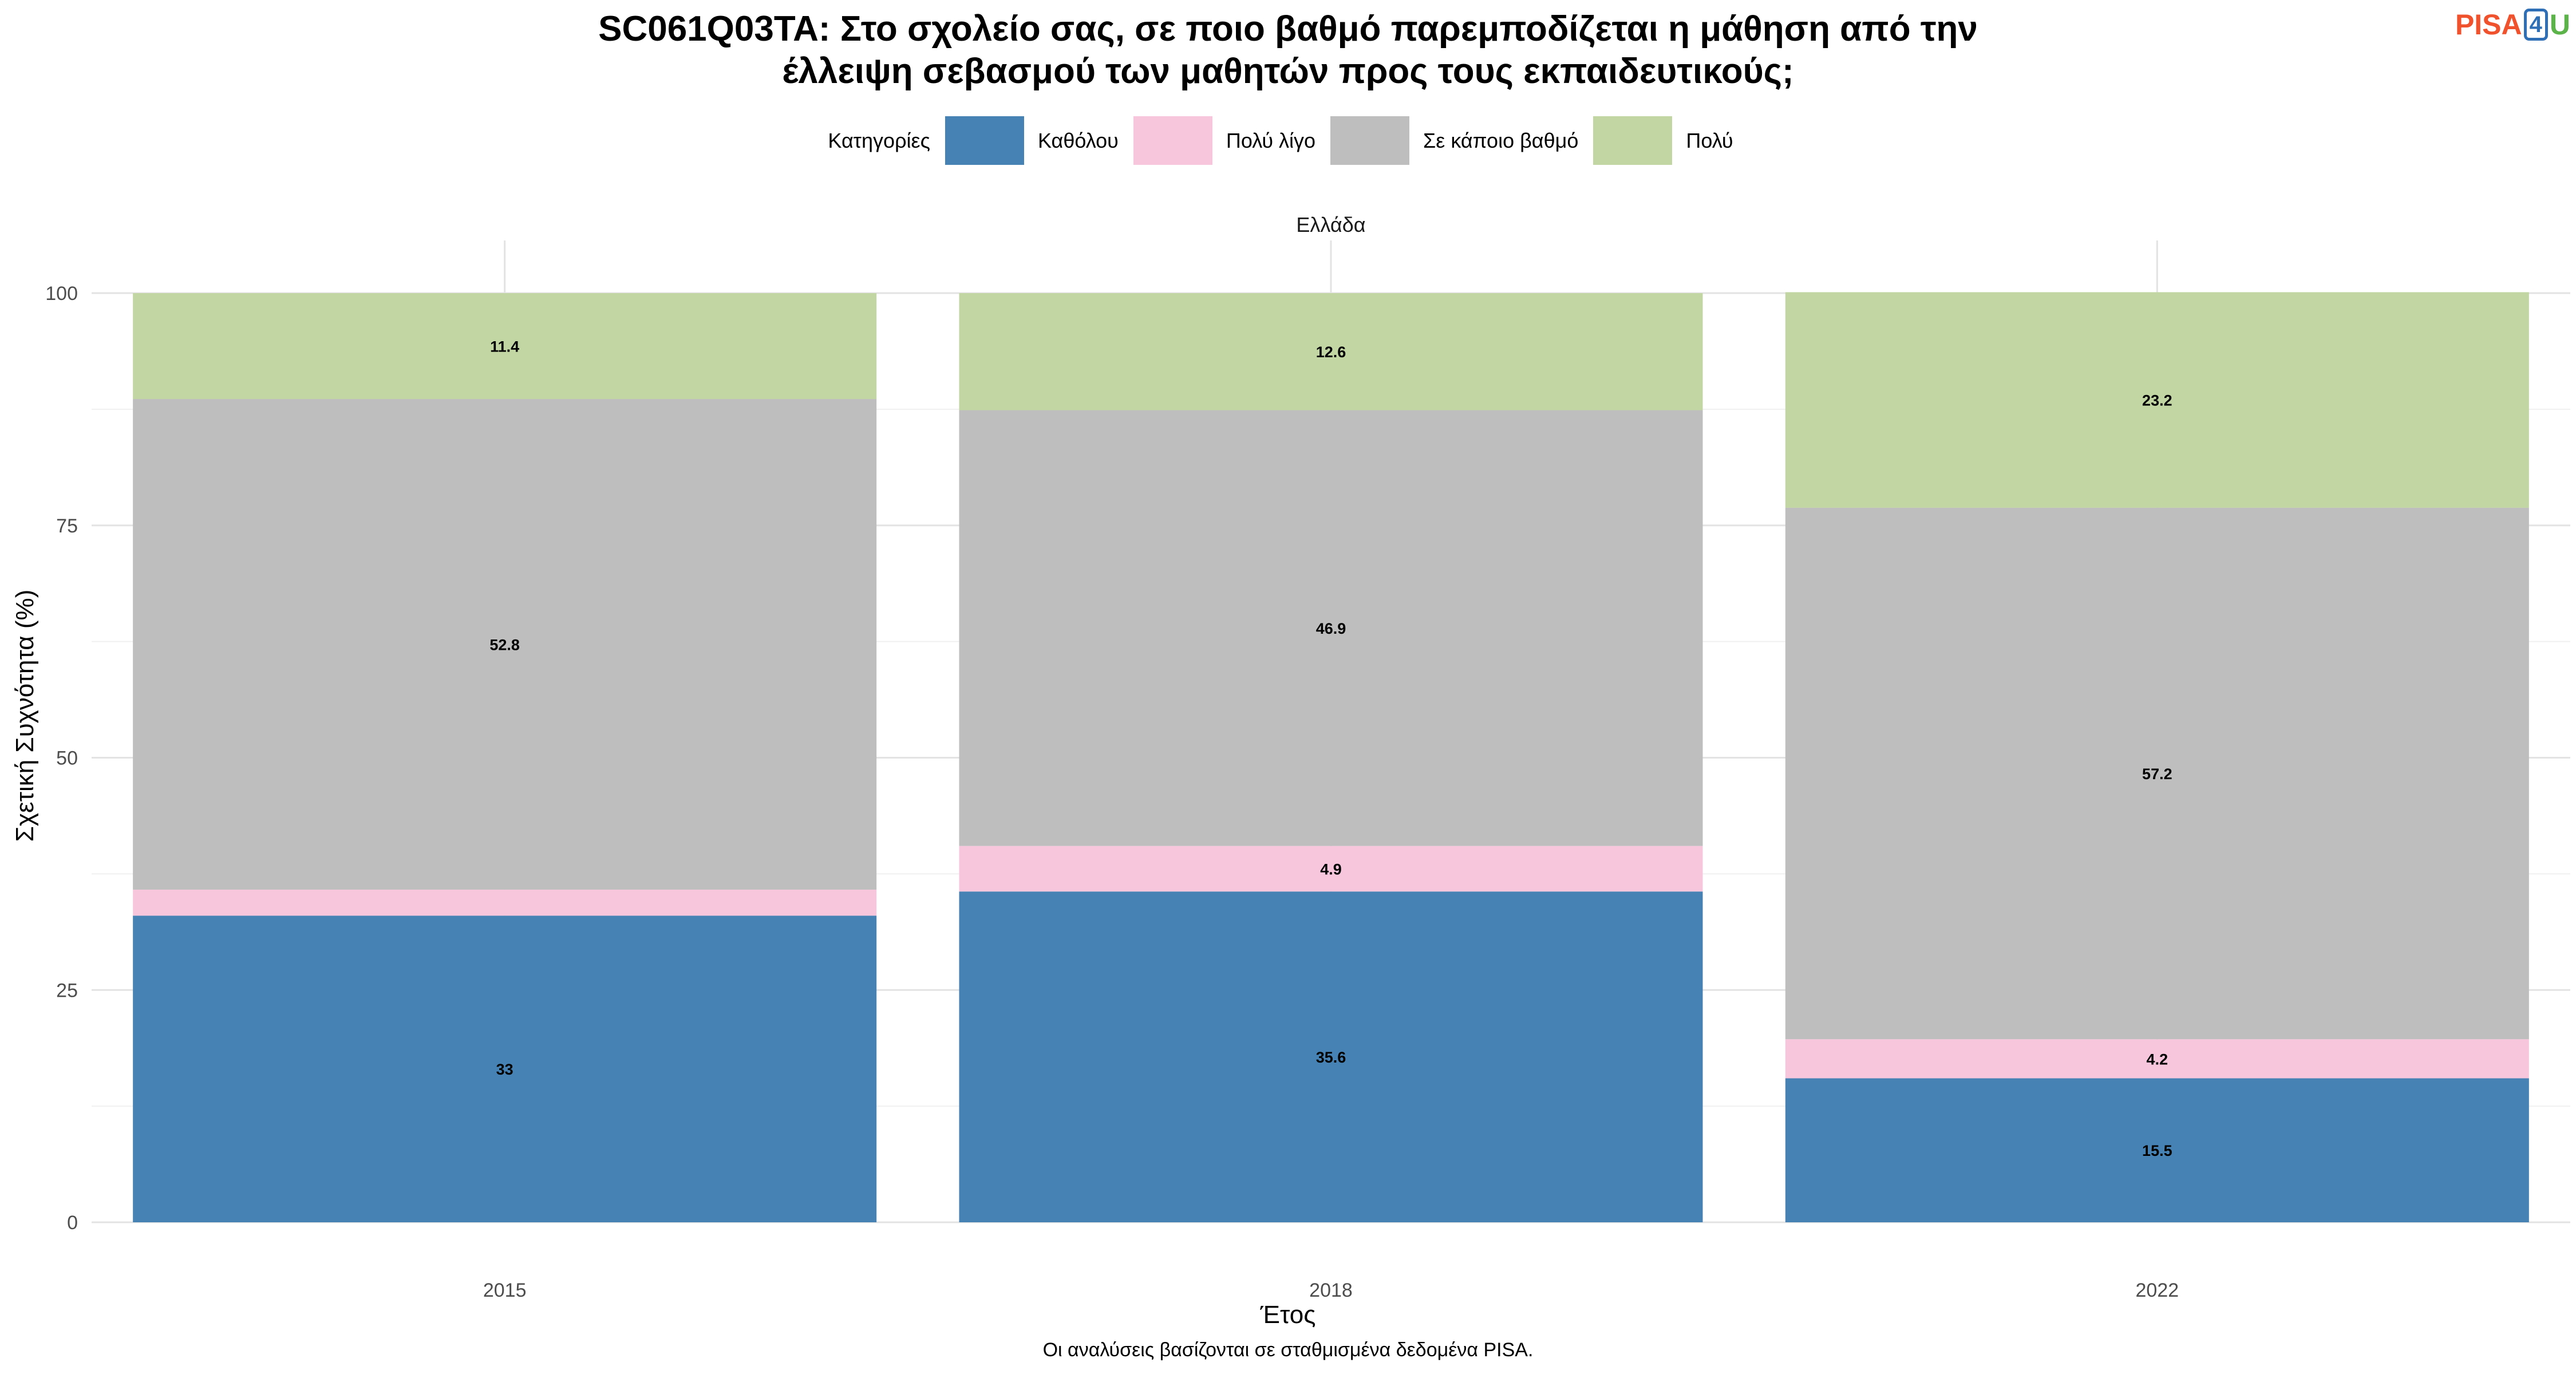  I want to click on legend-item: Πολύ, so click(1663, 140).